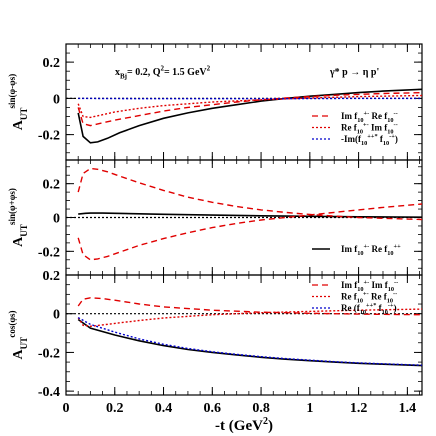 This screenshot has height=436, width=436. Describe the element at coordinates (408, 408) in the screenshot. I see `x-tick-label: 1.4` at that location.